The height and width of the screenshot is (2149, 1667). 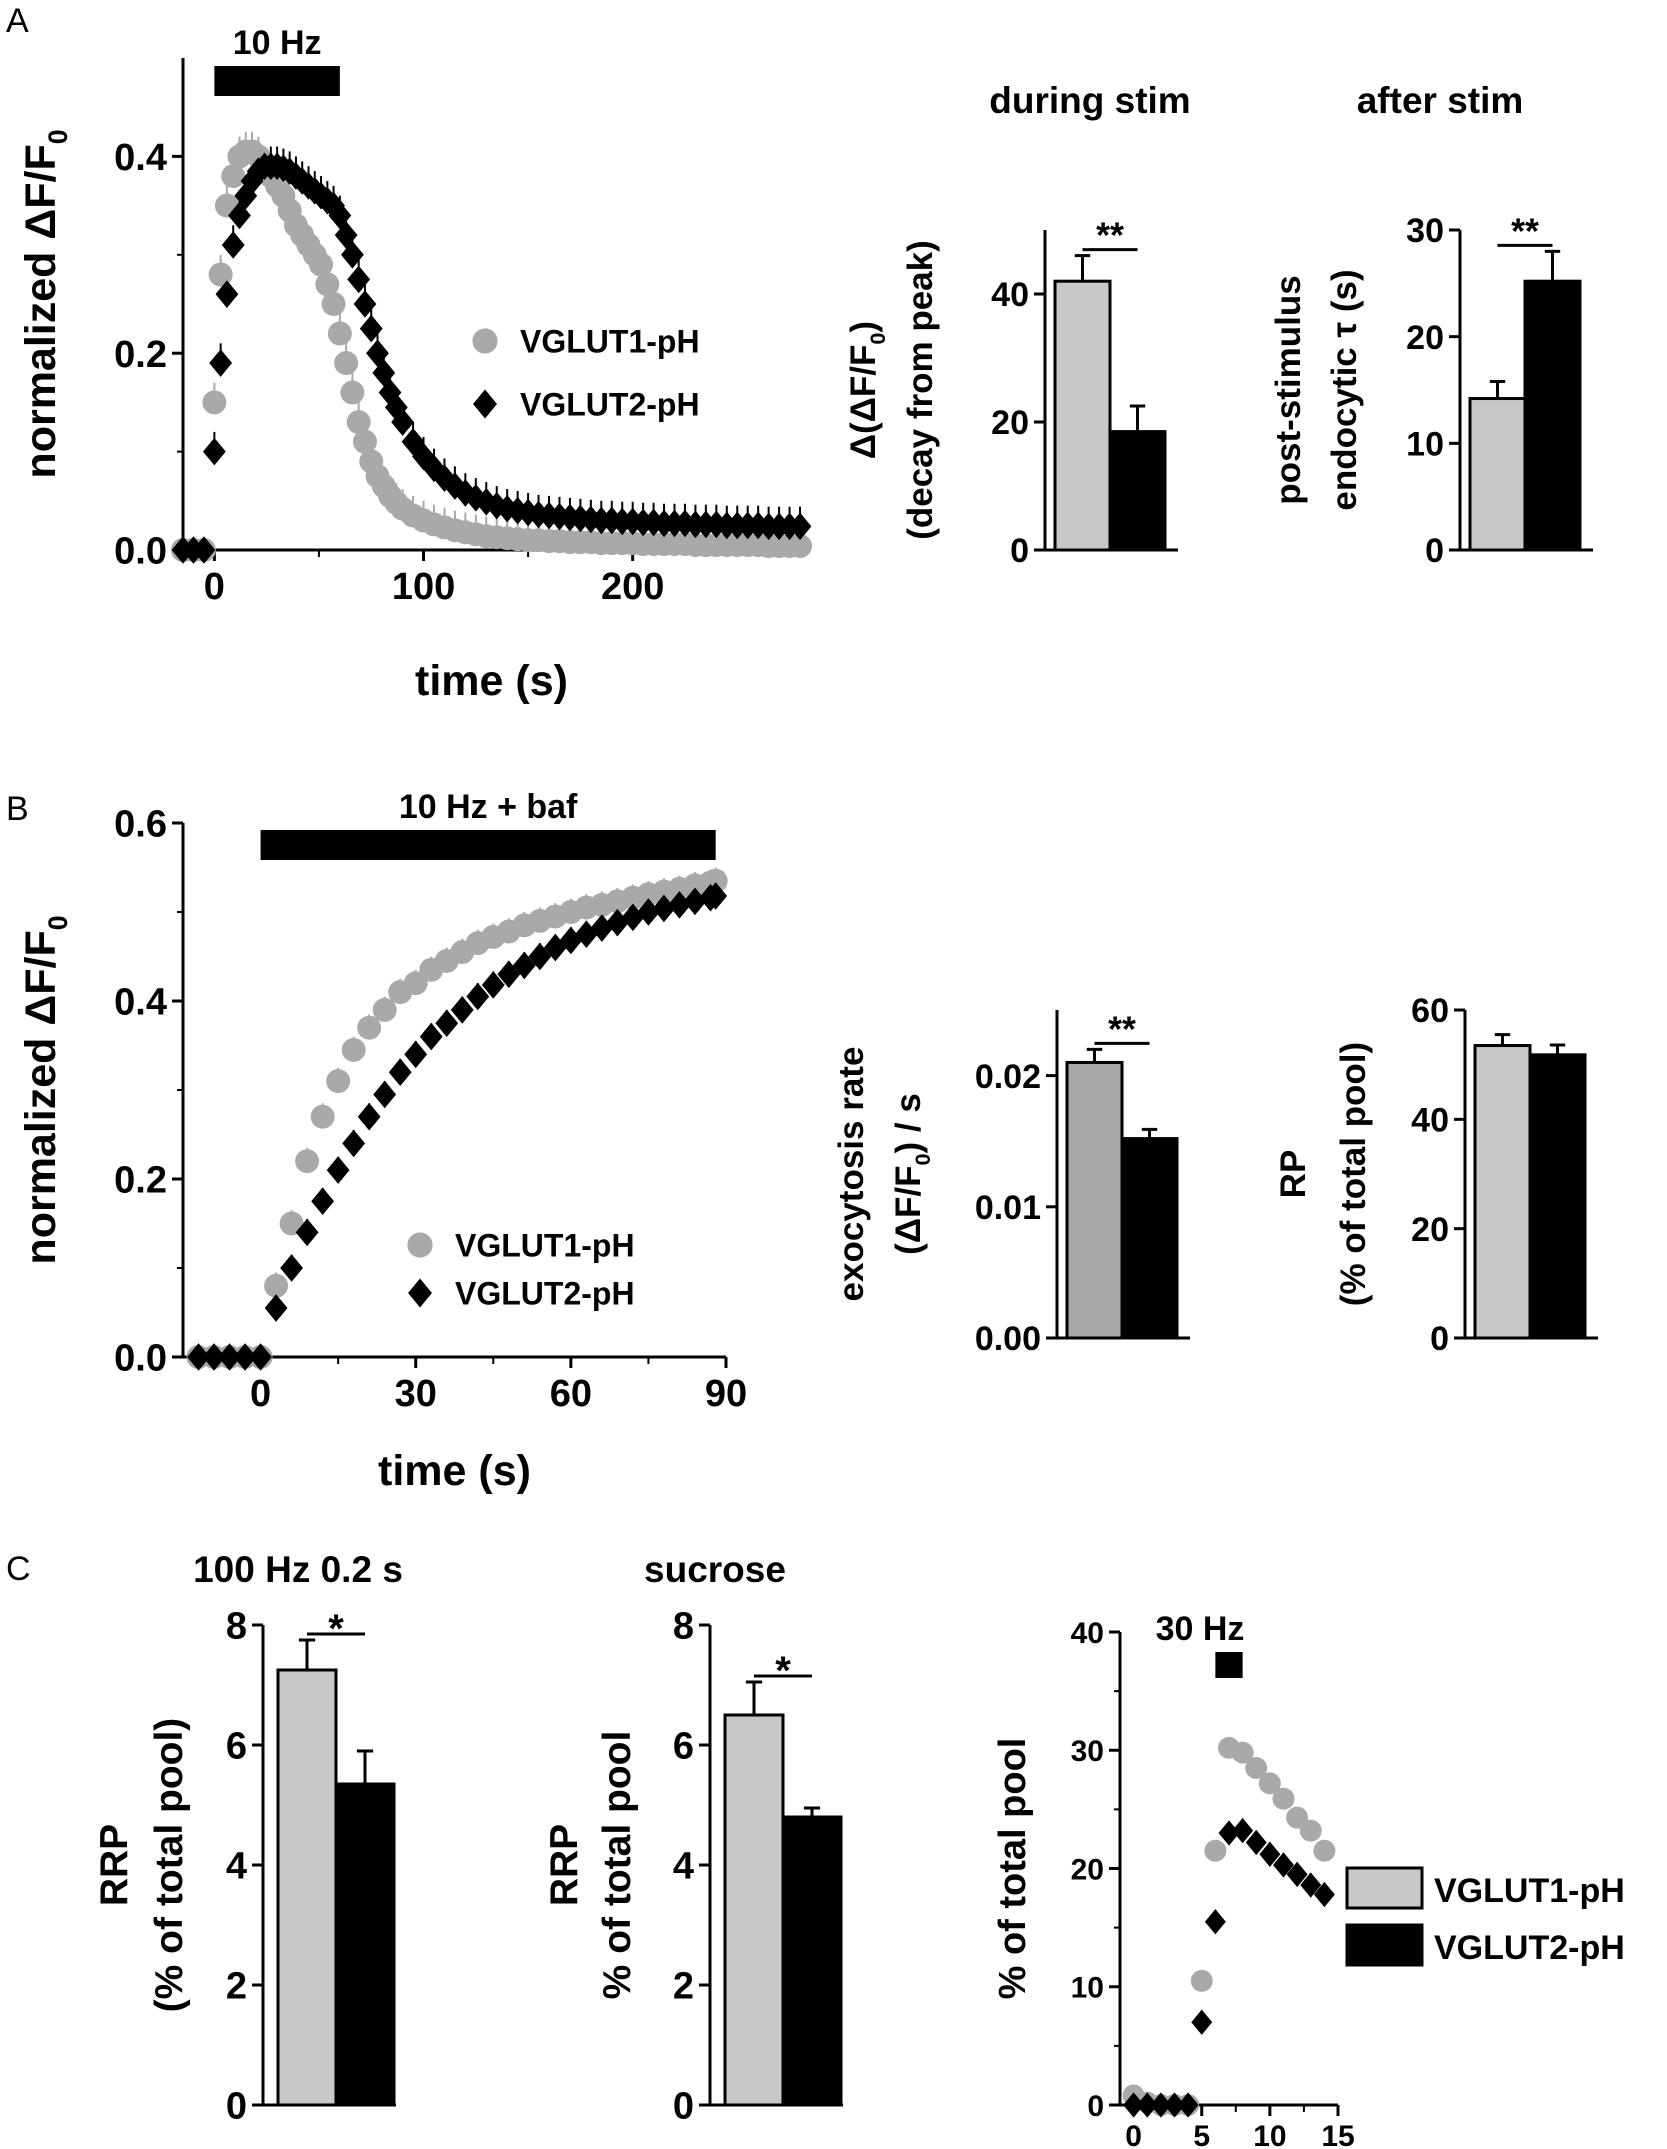 What do you see at coordinates (140, 158) in the screenshot?
I see `A1-ytick-label: 0.4` at bounding box center [140, 158].